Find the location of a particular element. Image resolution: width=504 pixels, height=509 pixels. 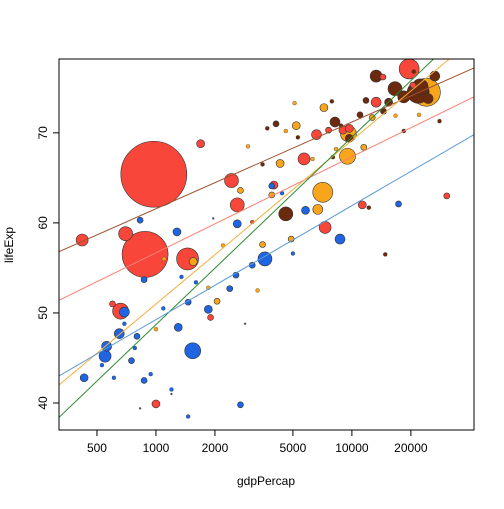

y-tick-label: 40 is located at coordinates (43, 403).